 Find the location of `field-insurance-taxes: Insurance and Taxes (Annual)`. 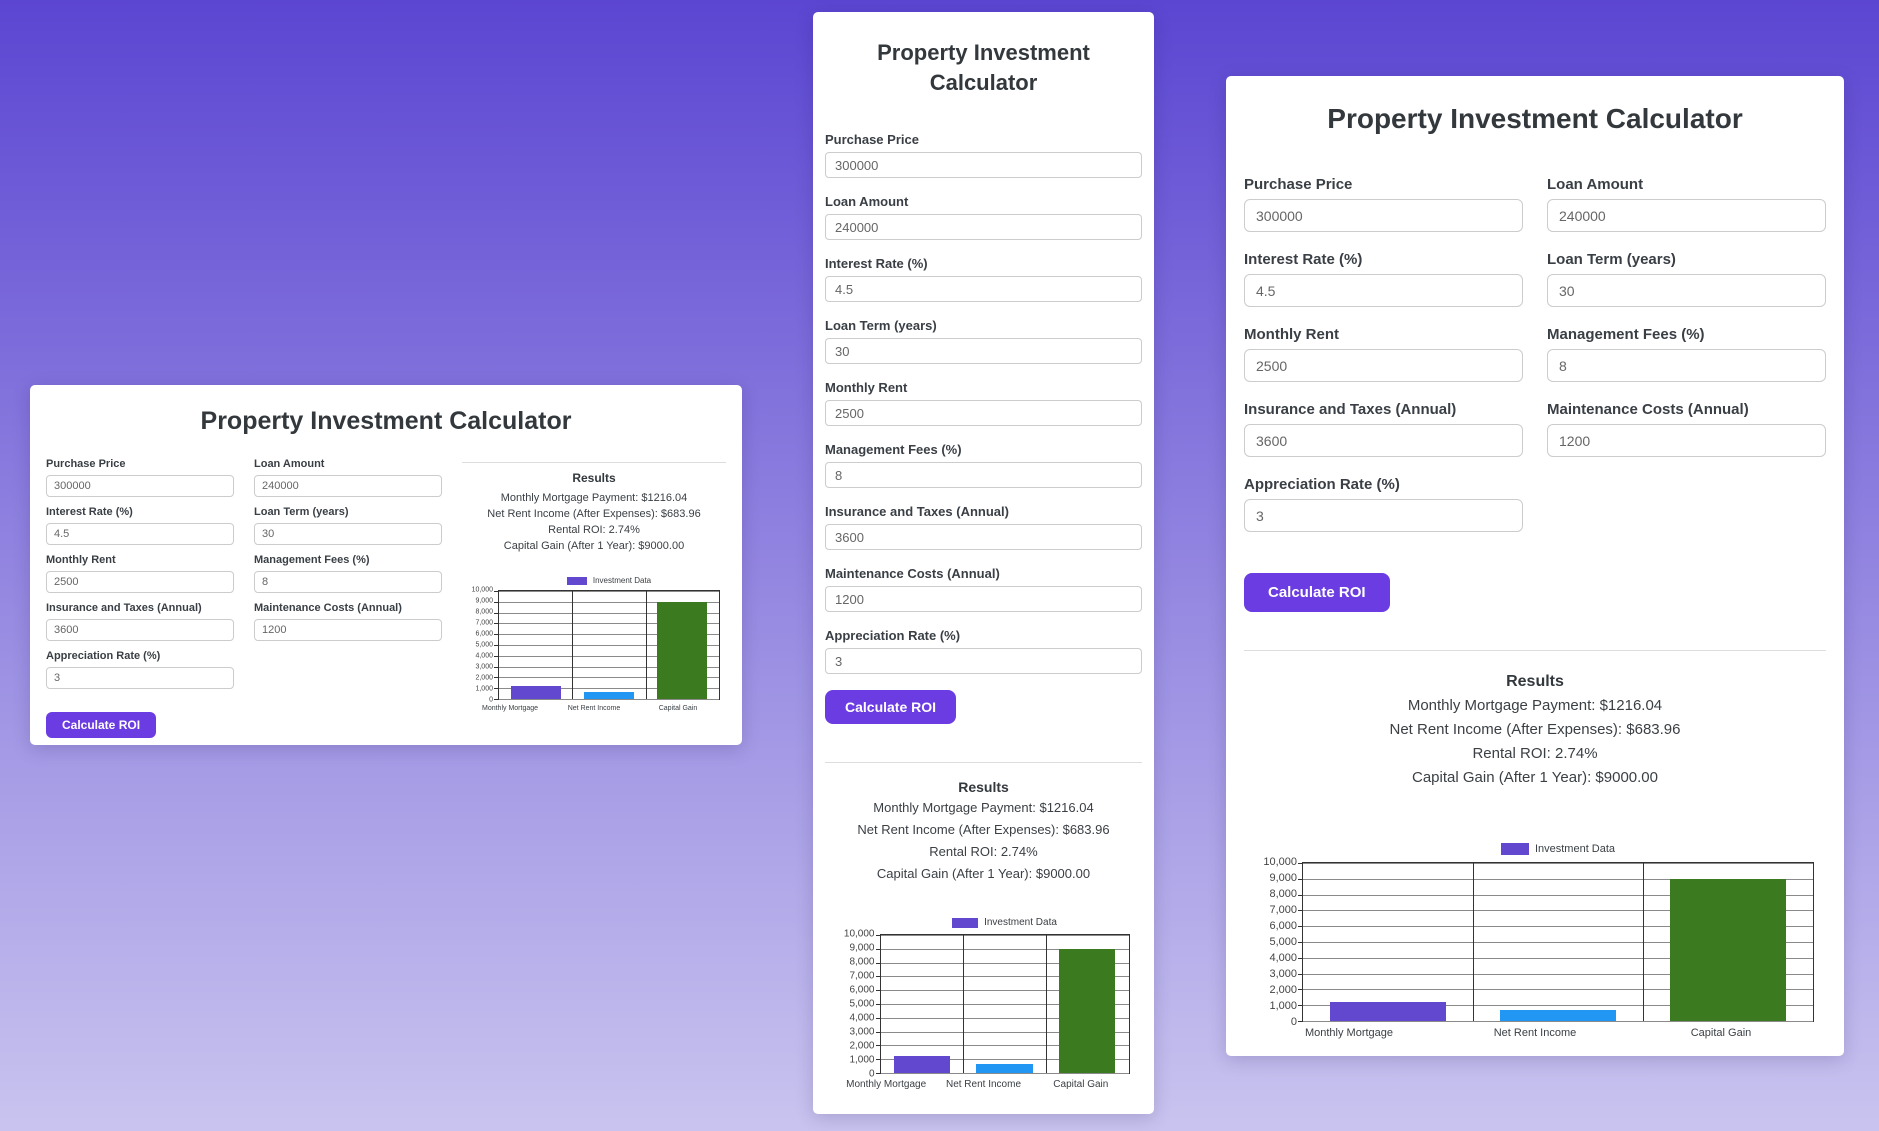

field-insurance-taxes: Insurance and Taxes (Annual) is located at coordinates (1383, 429).